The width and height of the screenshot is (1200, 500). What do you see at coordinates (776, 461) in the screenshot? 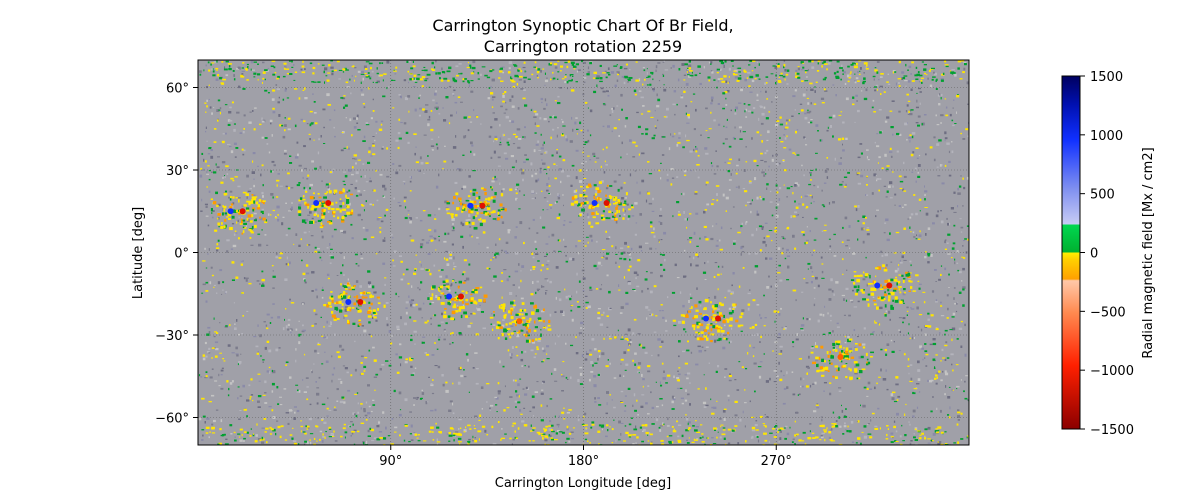
I see `x-tick-label: 270°` at bounding box center [776, 461].